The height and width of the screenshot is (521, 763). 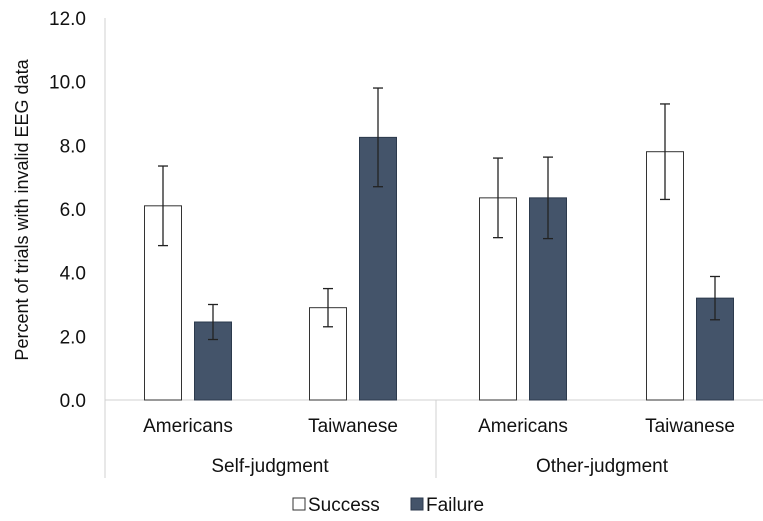 What do you see at coordinates (270, 466) in the screenshot?
I see `group-label: Self-judgment` at bounding box center [270, 466].